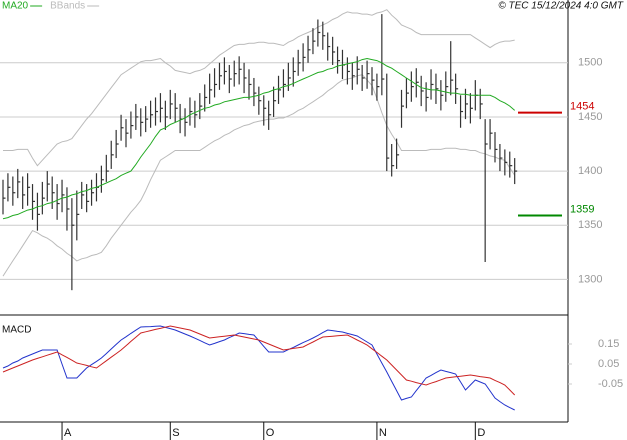  What do you see at coordinates (481, 433) in the screenshot?
I see `x-tick-label: D` at bounding box center [481, 433].